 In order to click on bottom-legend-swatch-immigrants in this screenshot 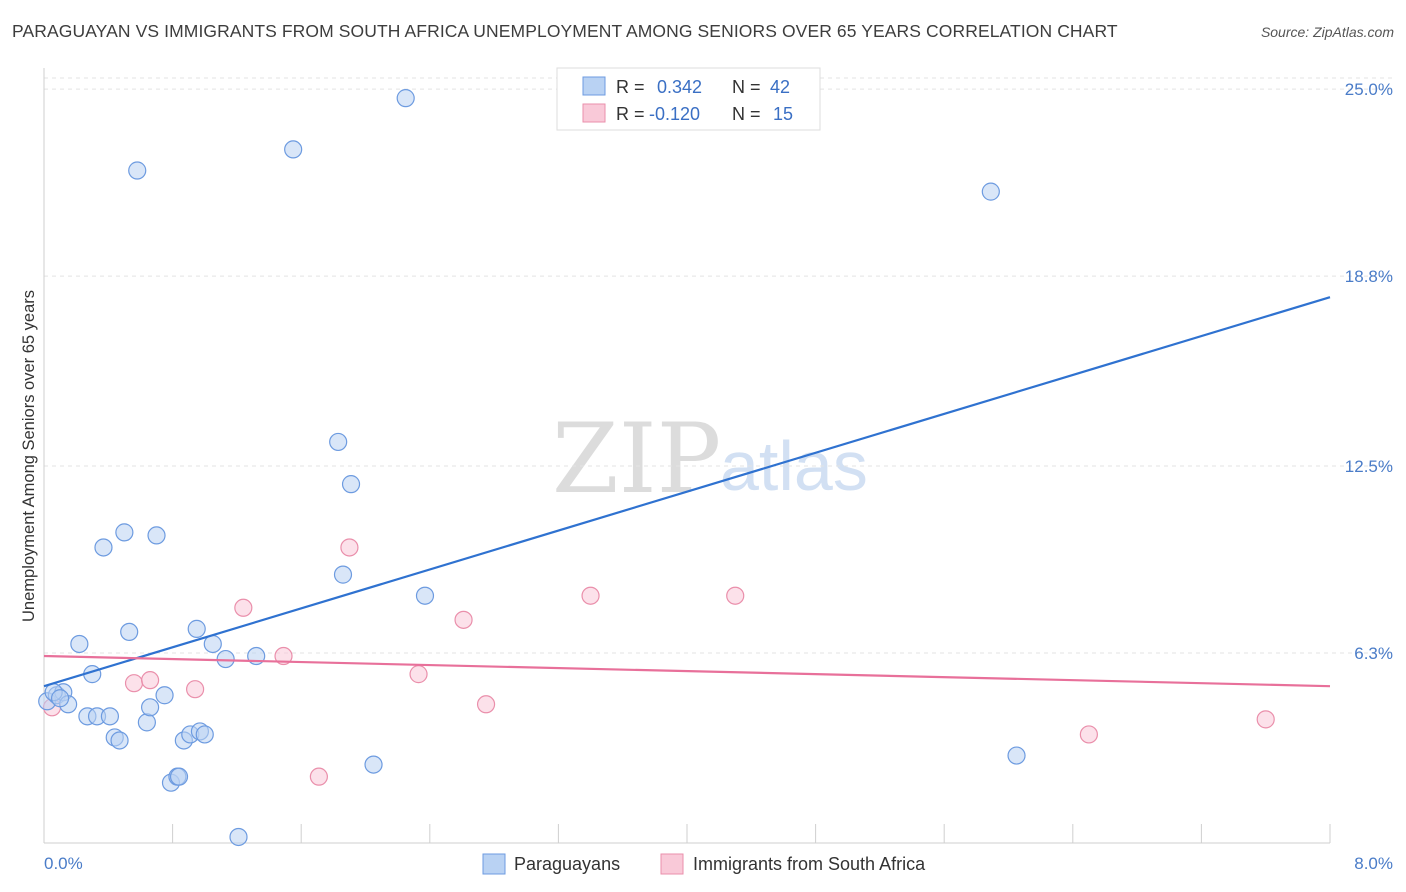, I will do `click(672, 864)`.